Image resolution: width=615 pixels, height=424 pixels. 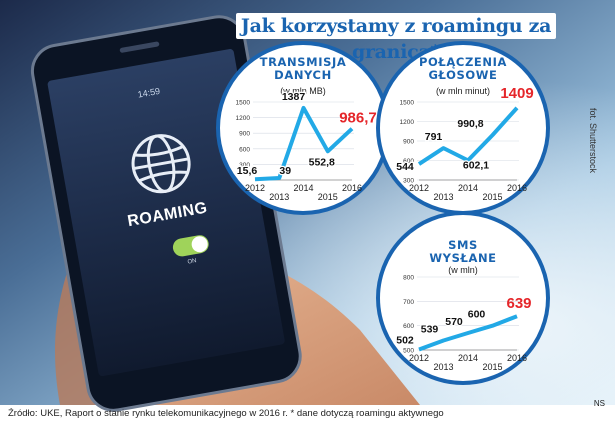 What do you see at coordinates (463, 62) in the screenshot?
I see `chart-title: POŁĄCZENIA` at bounding box center [463, 62].